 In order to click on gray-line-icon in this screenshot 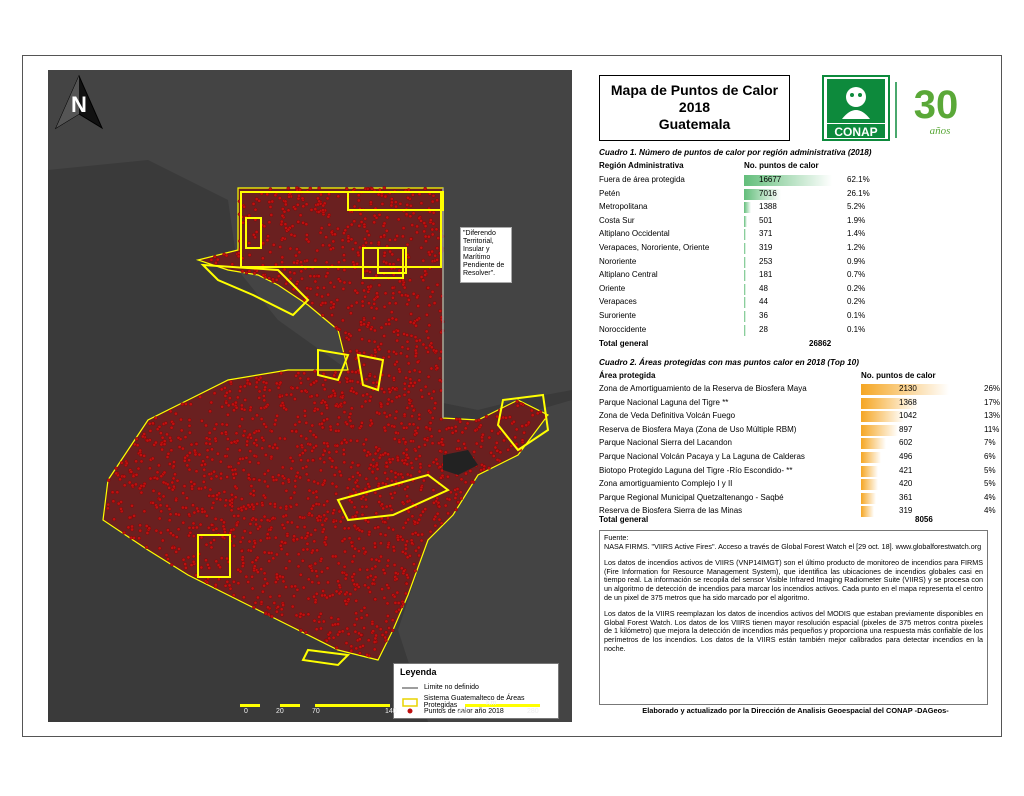, I will do `click(410, 687)`.